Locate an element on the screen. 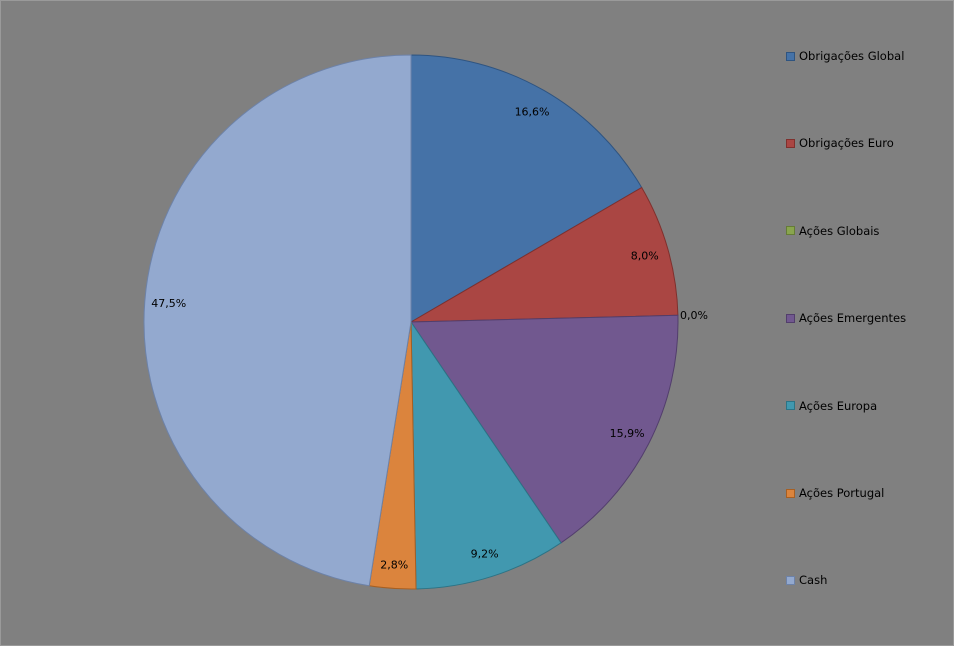  legend-item-obrigacoes-euro: Obrigações Euro is located at coordinates (840, 143).